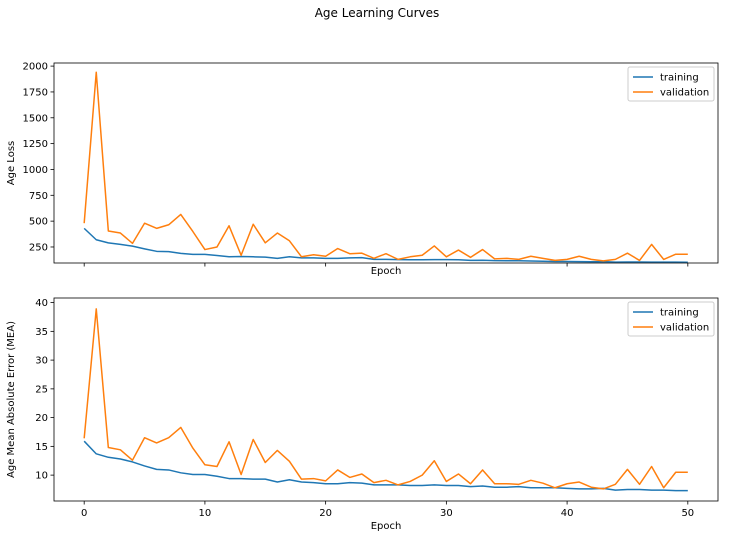 The height and width of the screenshot is (537, 730). Describe the element at coordinates (687, 513) in the screenshot. I see `x-tick-label: 50` at that location.